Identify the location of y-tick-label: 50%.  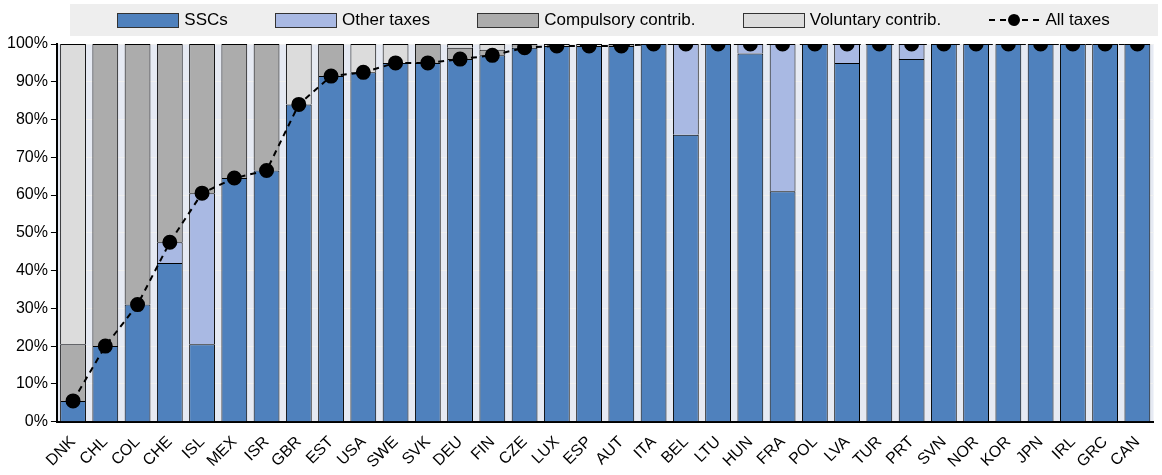
(31, 232).